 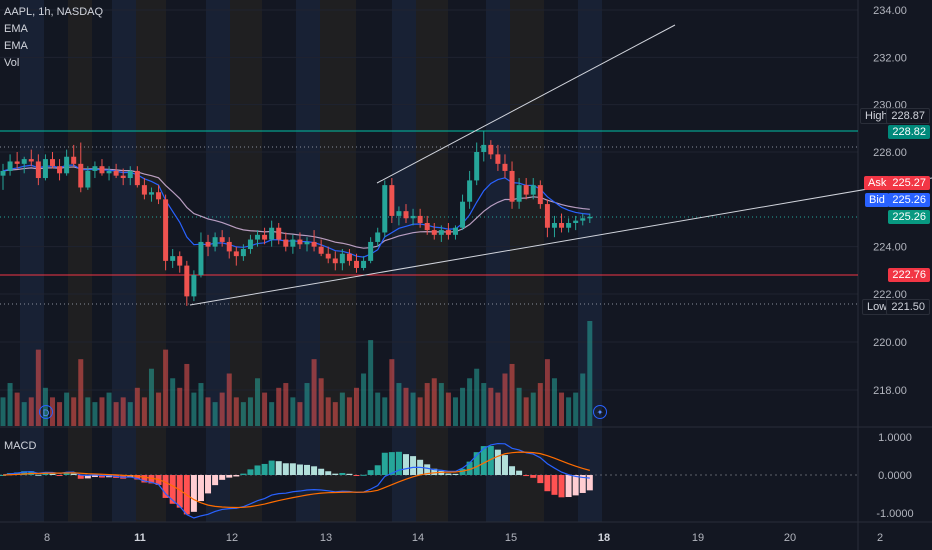 I want to click on macd-signal-line, so click(x=296, y=480).